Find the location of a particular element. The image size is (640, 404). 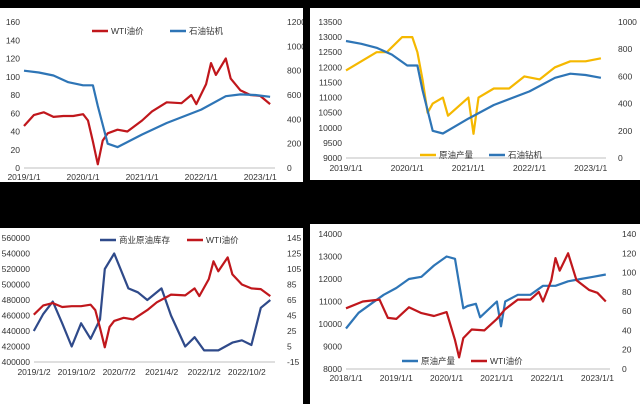

y-right-tick-label: 125 is located at coordinates (294, 254).